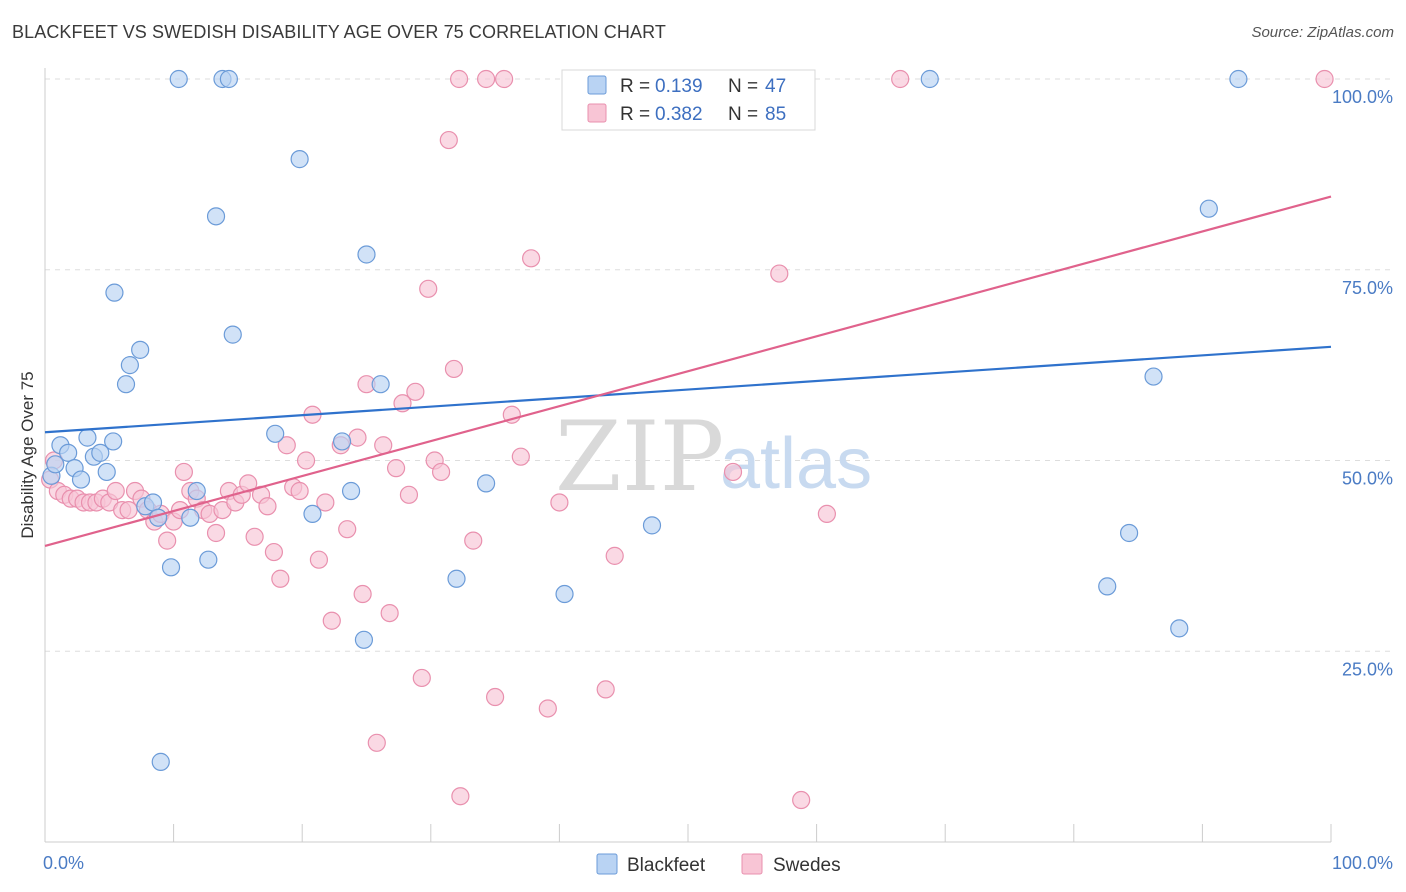  Describe the element at coordinates (1367, 669) in the screenshot. I see `y-tick-label: 25.0%` at that location.